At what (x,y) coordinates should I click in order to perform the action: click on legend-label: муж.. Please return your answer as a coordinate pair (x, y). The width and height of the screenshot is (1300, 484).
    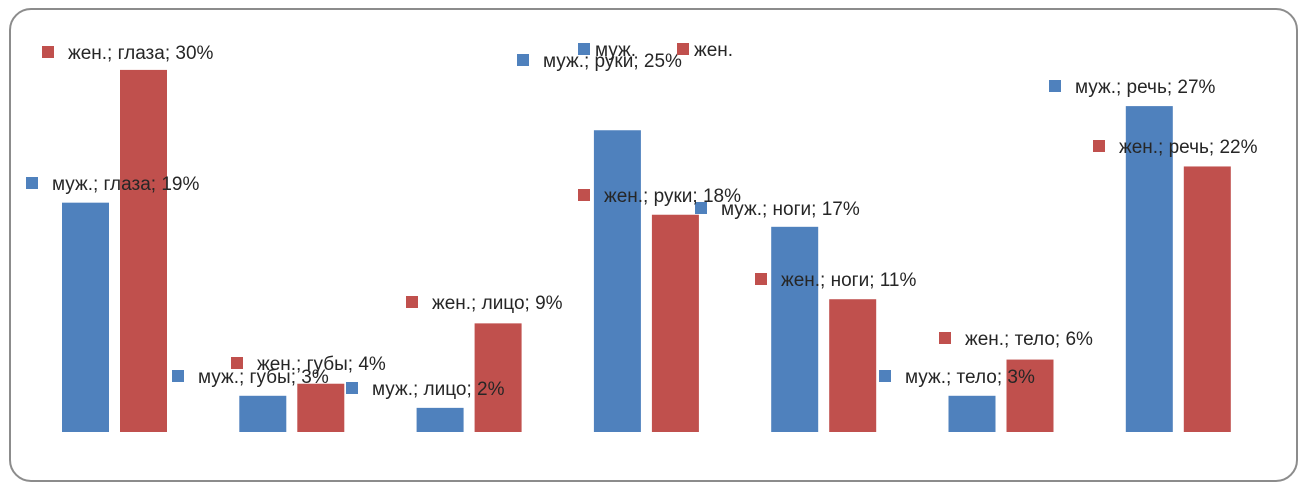
    Looking at the image, I should click on (615, 50).